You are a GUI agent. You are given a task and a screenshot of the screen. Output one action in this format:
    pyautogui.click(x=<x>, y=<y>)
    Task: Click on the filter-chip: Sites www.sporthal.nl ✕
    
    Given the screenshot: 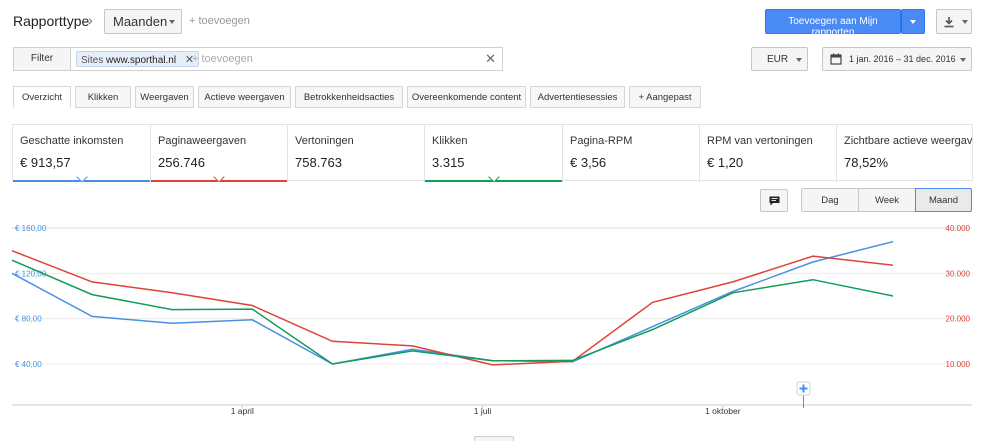 What is the action you would take?
    pyautogui.click(x=138, y=59)
    